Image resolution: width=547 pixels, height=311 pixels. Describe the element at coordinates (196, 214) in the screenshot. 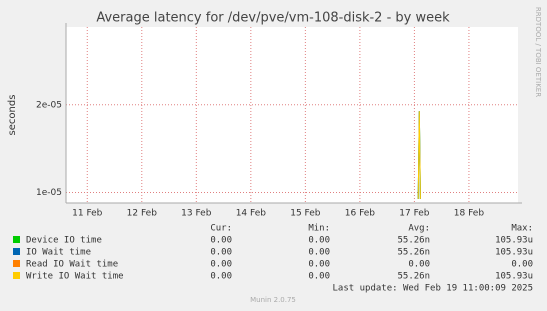

I see `x-tick-label: 13 Feb` at that location.